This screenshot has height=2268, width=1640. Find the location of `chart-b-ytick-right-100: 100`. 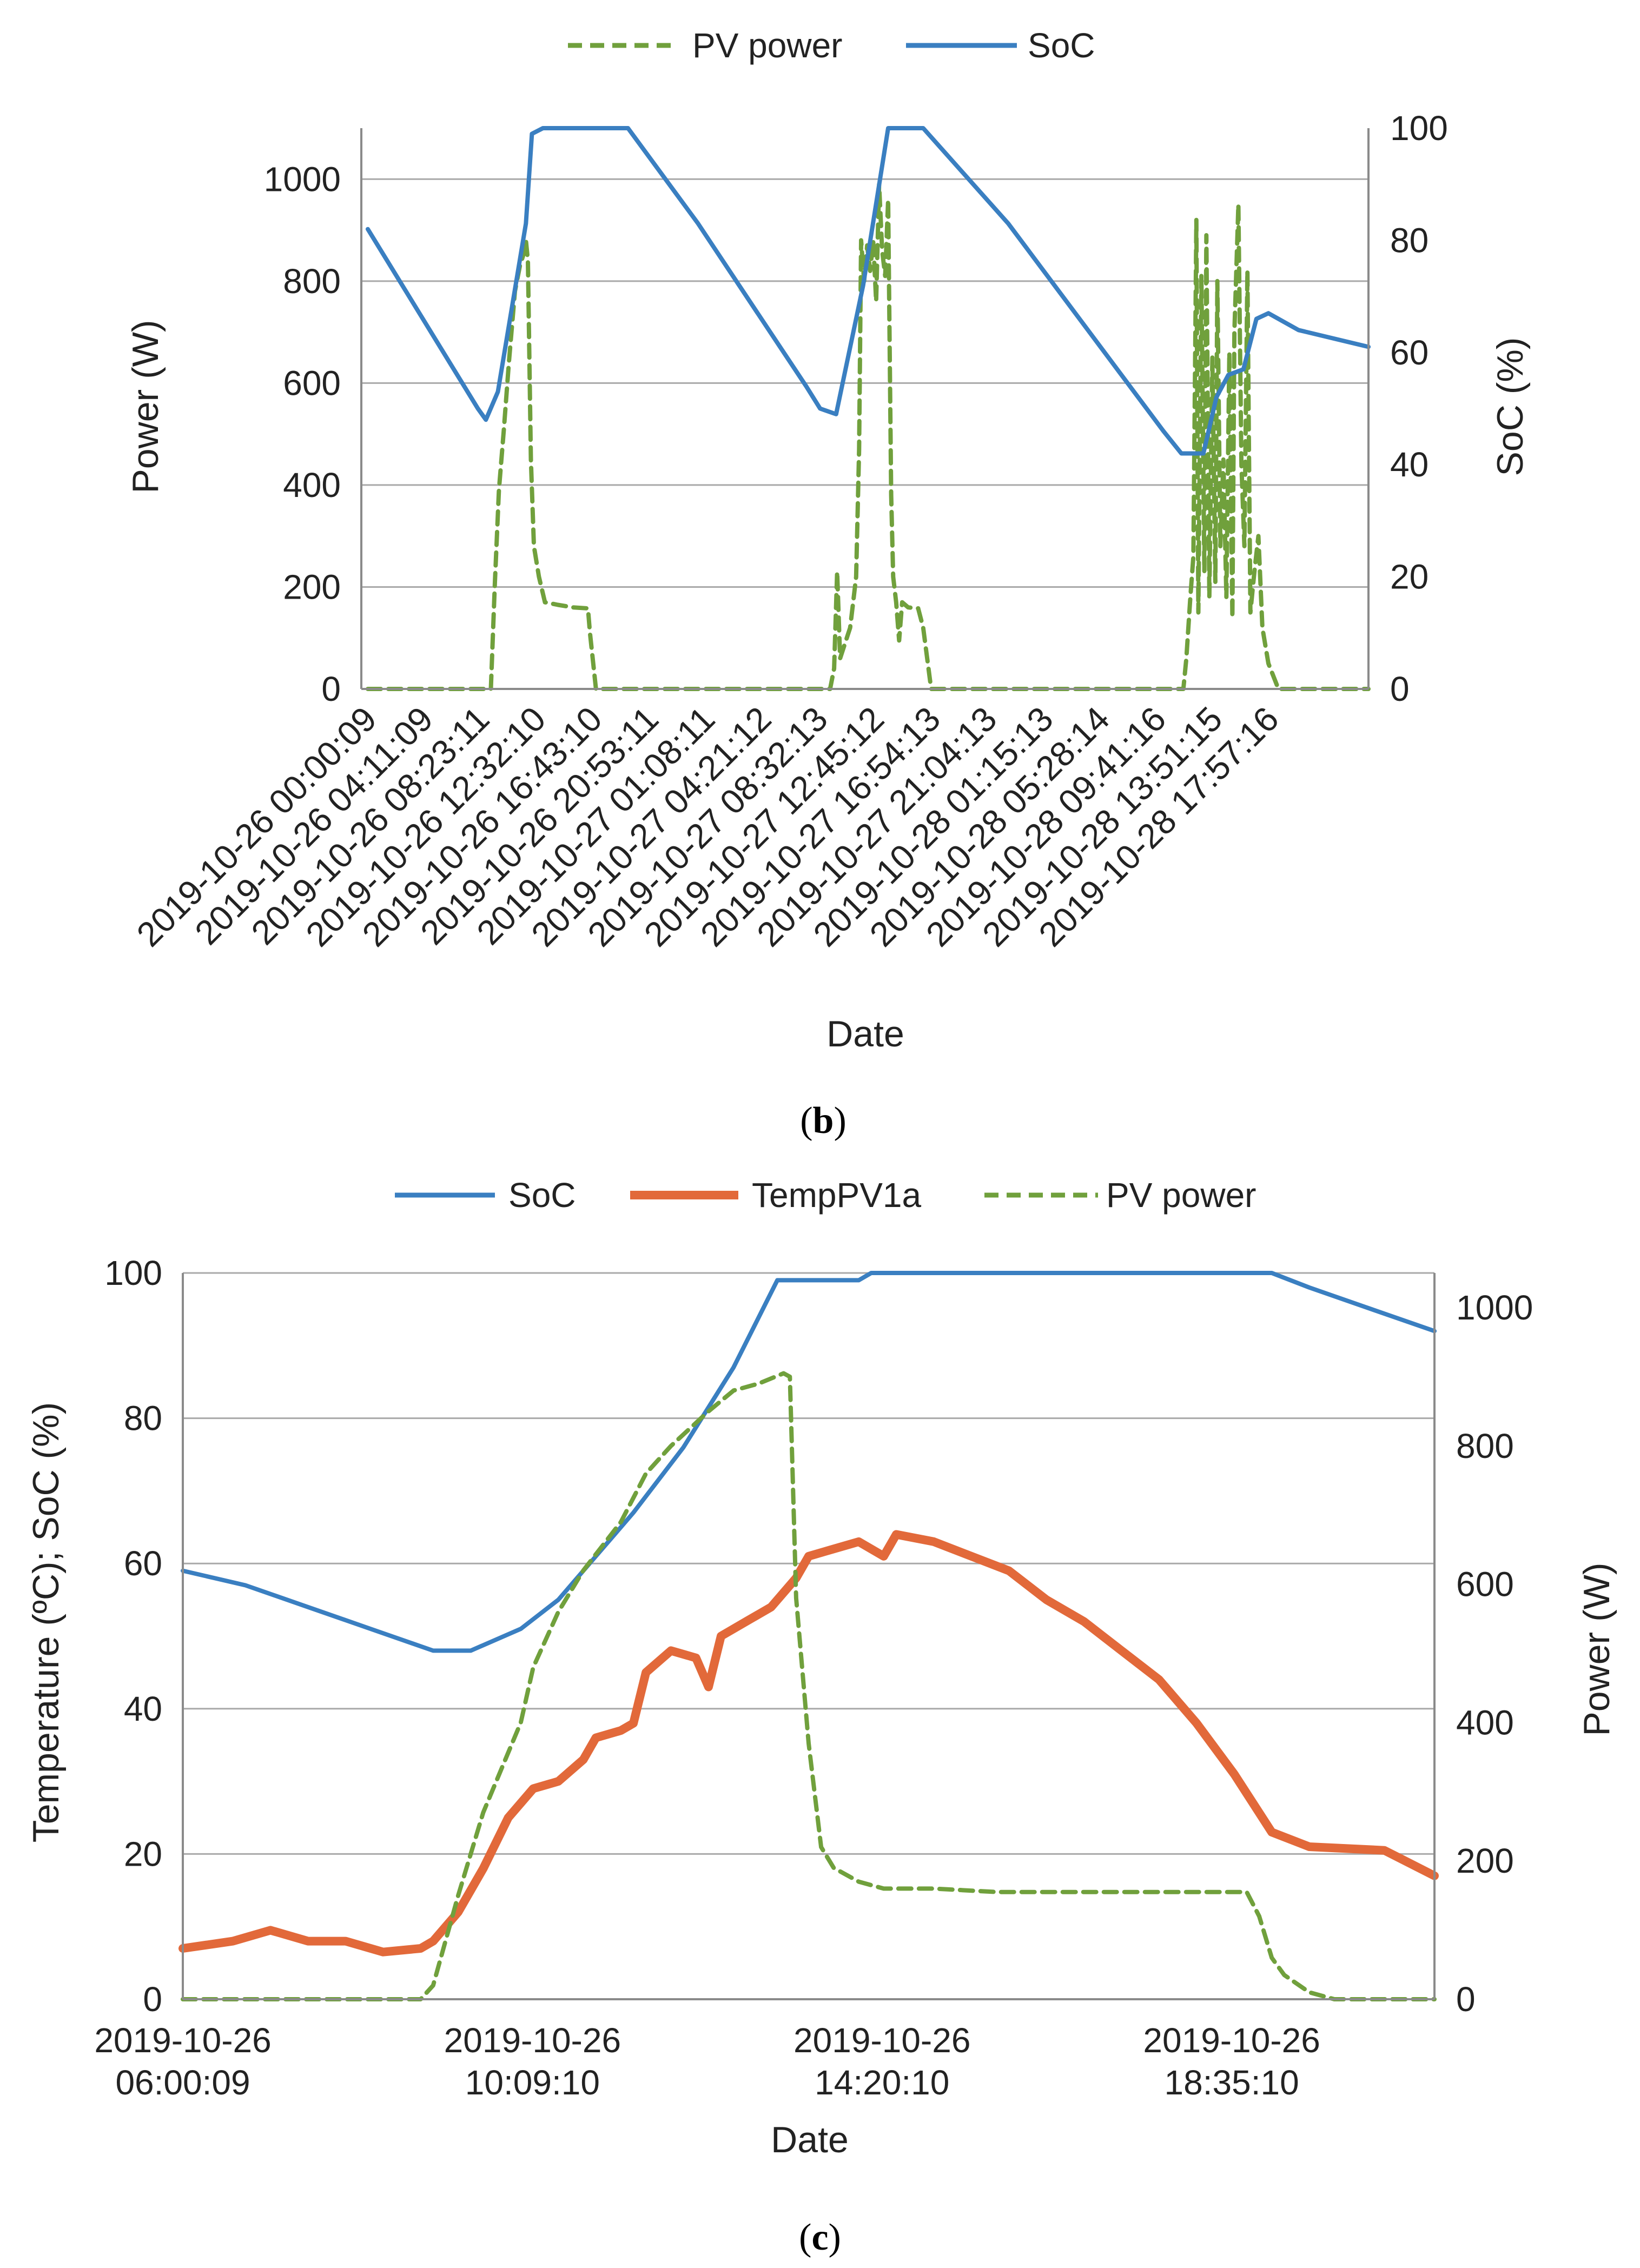

chart-b-ytick-right-100: 100 is located at coordinates (1419, 128).